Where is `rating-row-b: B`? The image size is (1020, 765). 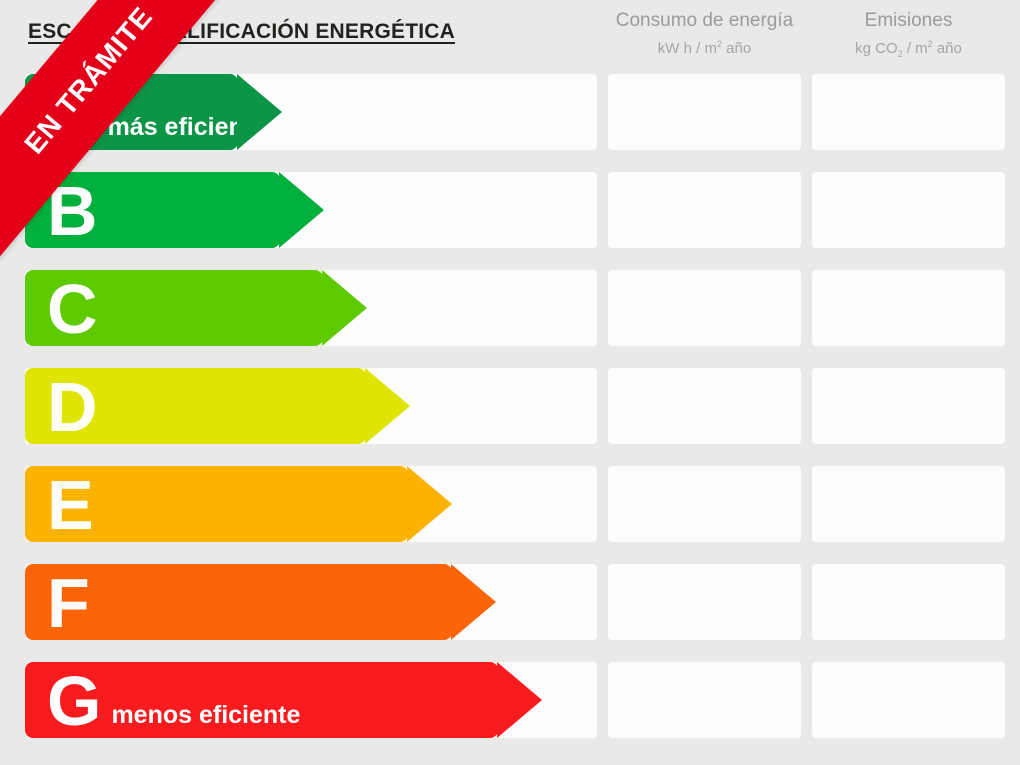
rating-row-b: B is located at coordinates (510, 210).